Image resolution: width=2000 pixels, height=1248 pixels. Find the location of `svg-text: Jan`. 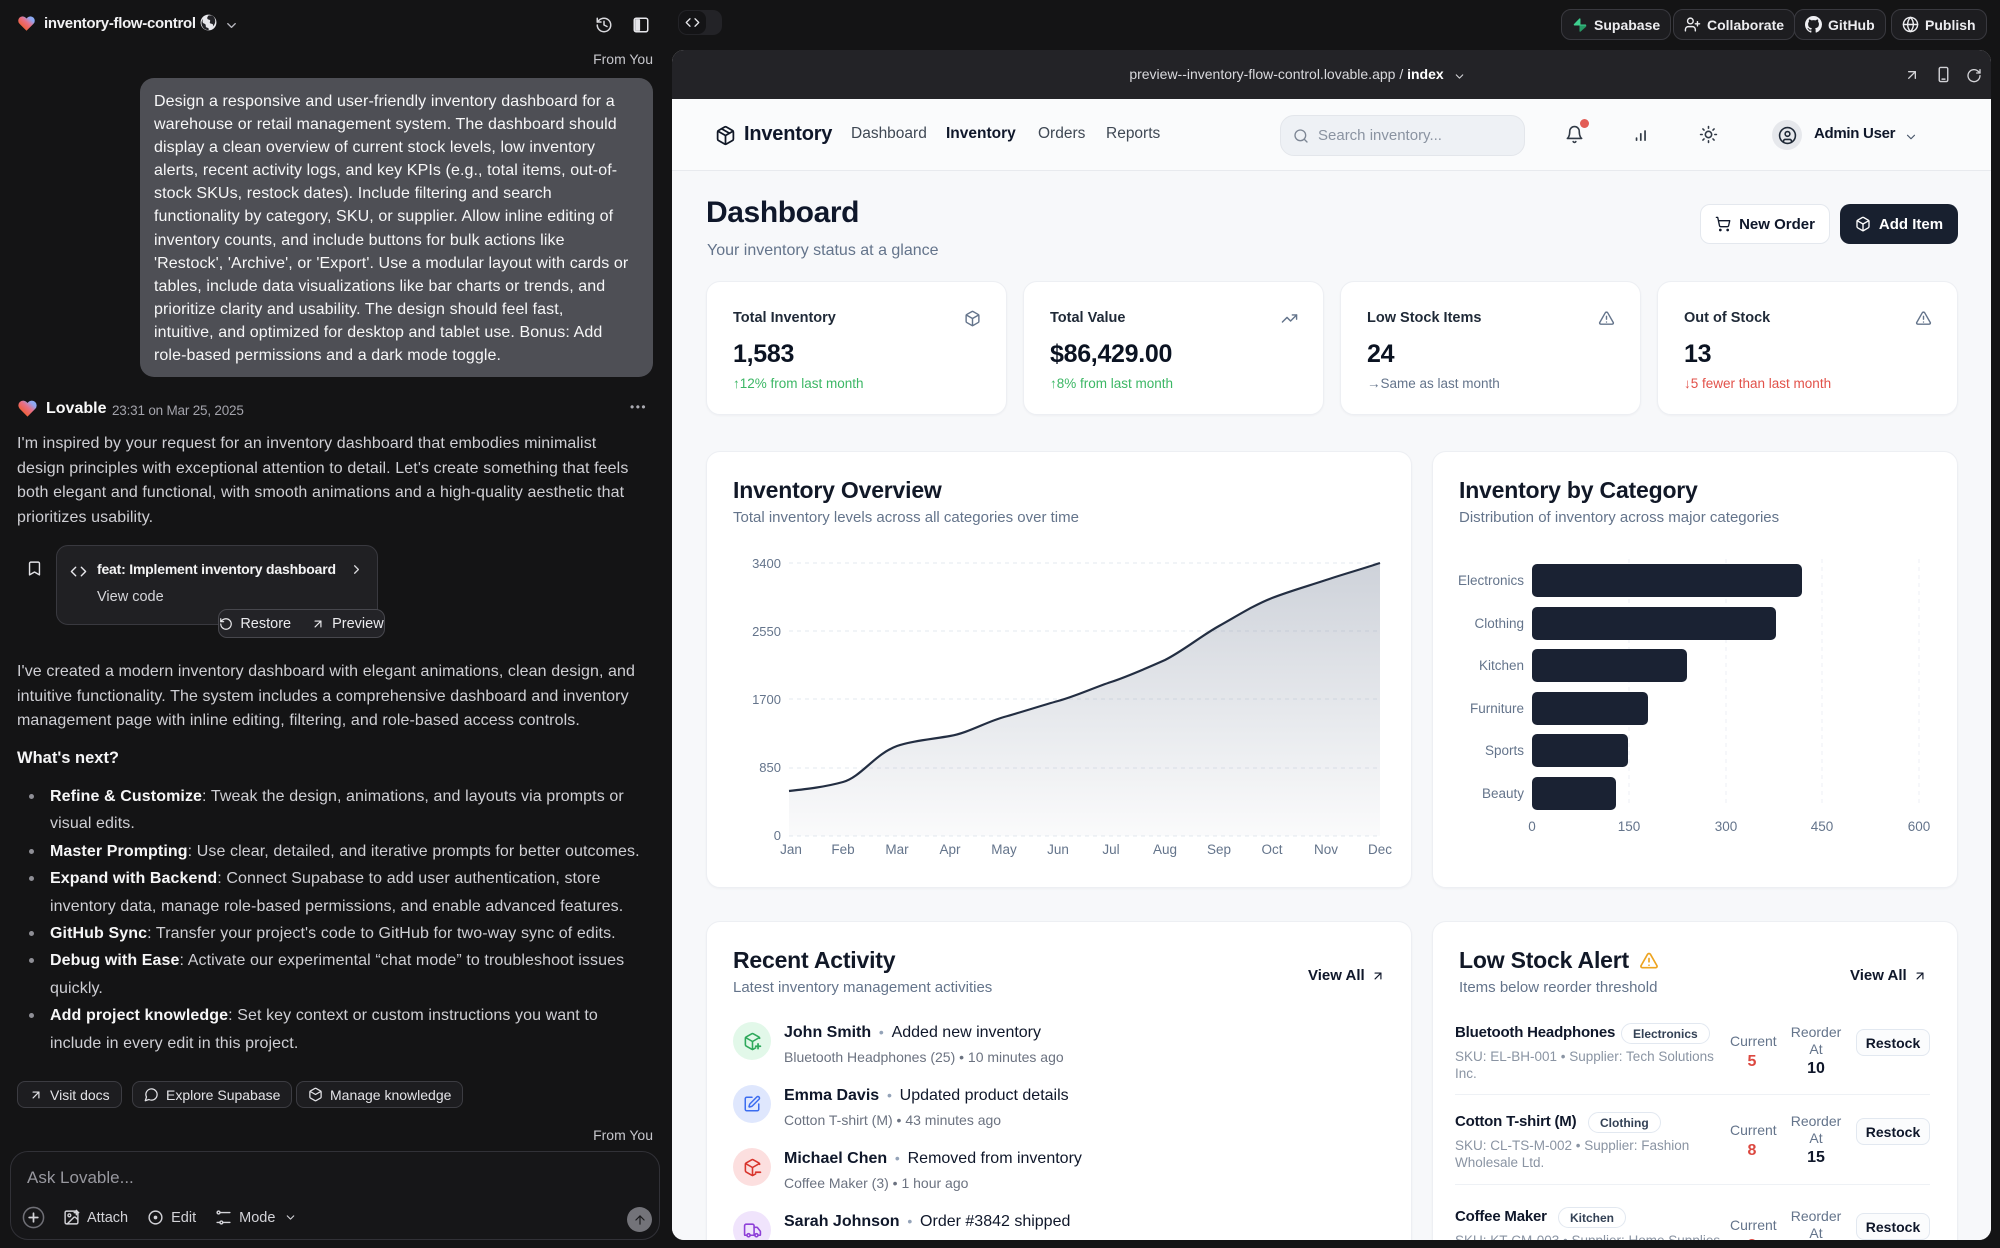

svg-text: Jan is located at coordinates (791, 849).